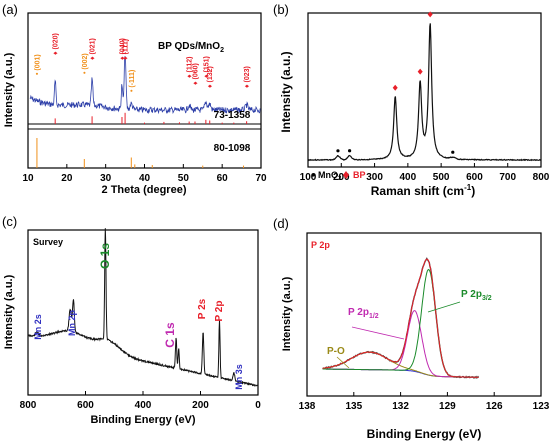 The height and width of the screenshot is (447, 554). Describe the element at coordinates (93, 49) in the screenshot. I see `bp-peak-label: ♦ (021)` at that location.